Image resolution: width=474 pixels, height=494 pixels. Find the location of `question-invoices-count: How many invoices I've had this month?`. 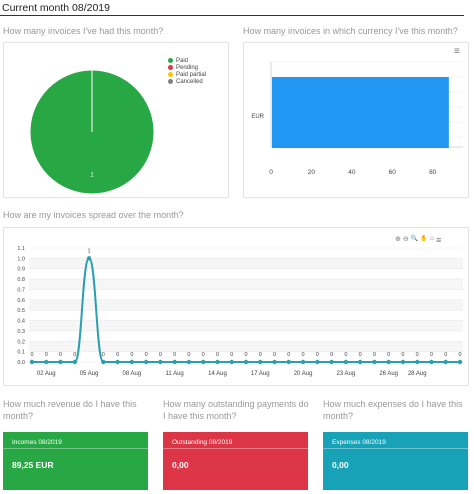

question-invoices-count: How many invoices I've had this month? is located at coordinates (83, 31).